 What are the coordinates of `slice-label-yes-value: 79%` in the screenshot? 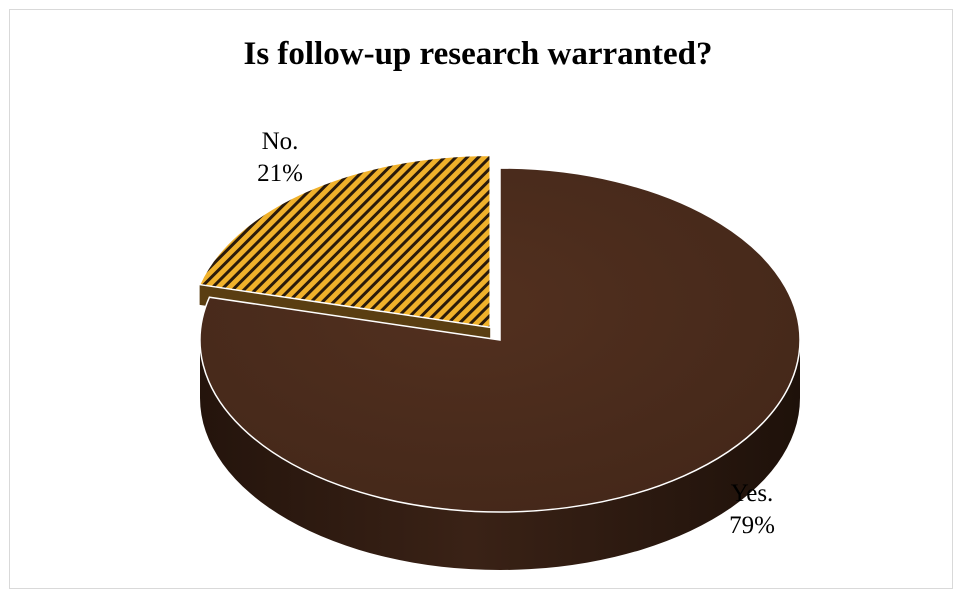 It's located at (752, 525).